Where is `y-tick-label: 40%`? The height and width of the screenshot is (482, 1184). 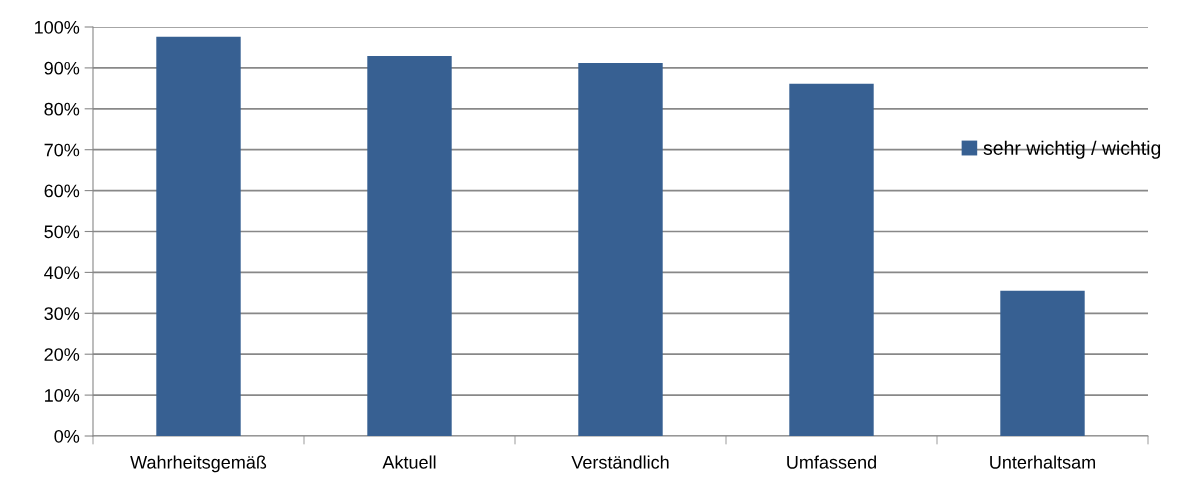 y-tick-label: 40% is located at coordinates (62, 273).